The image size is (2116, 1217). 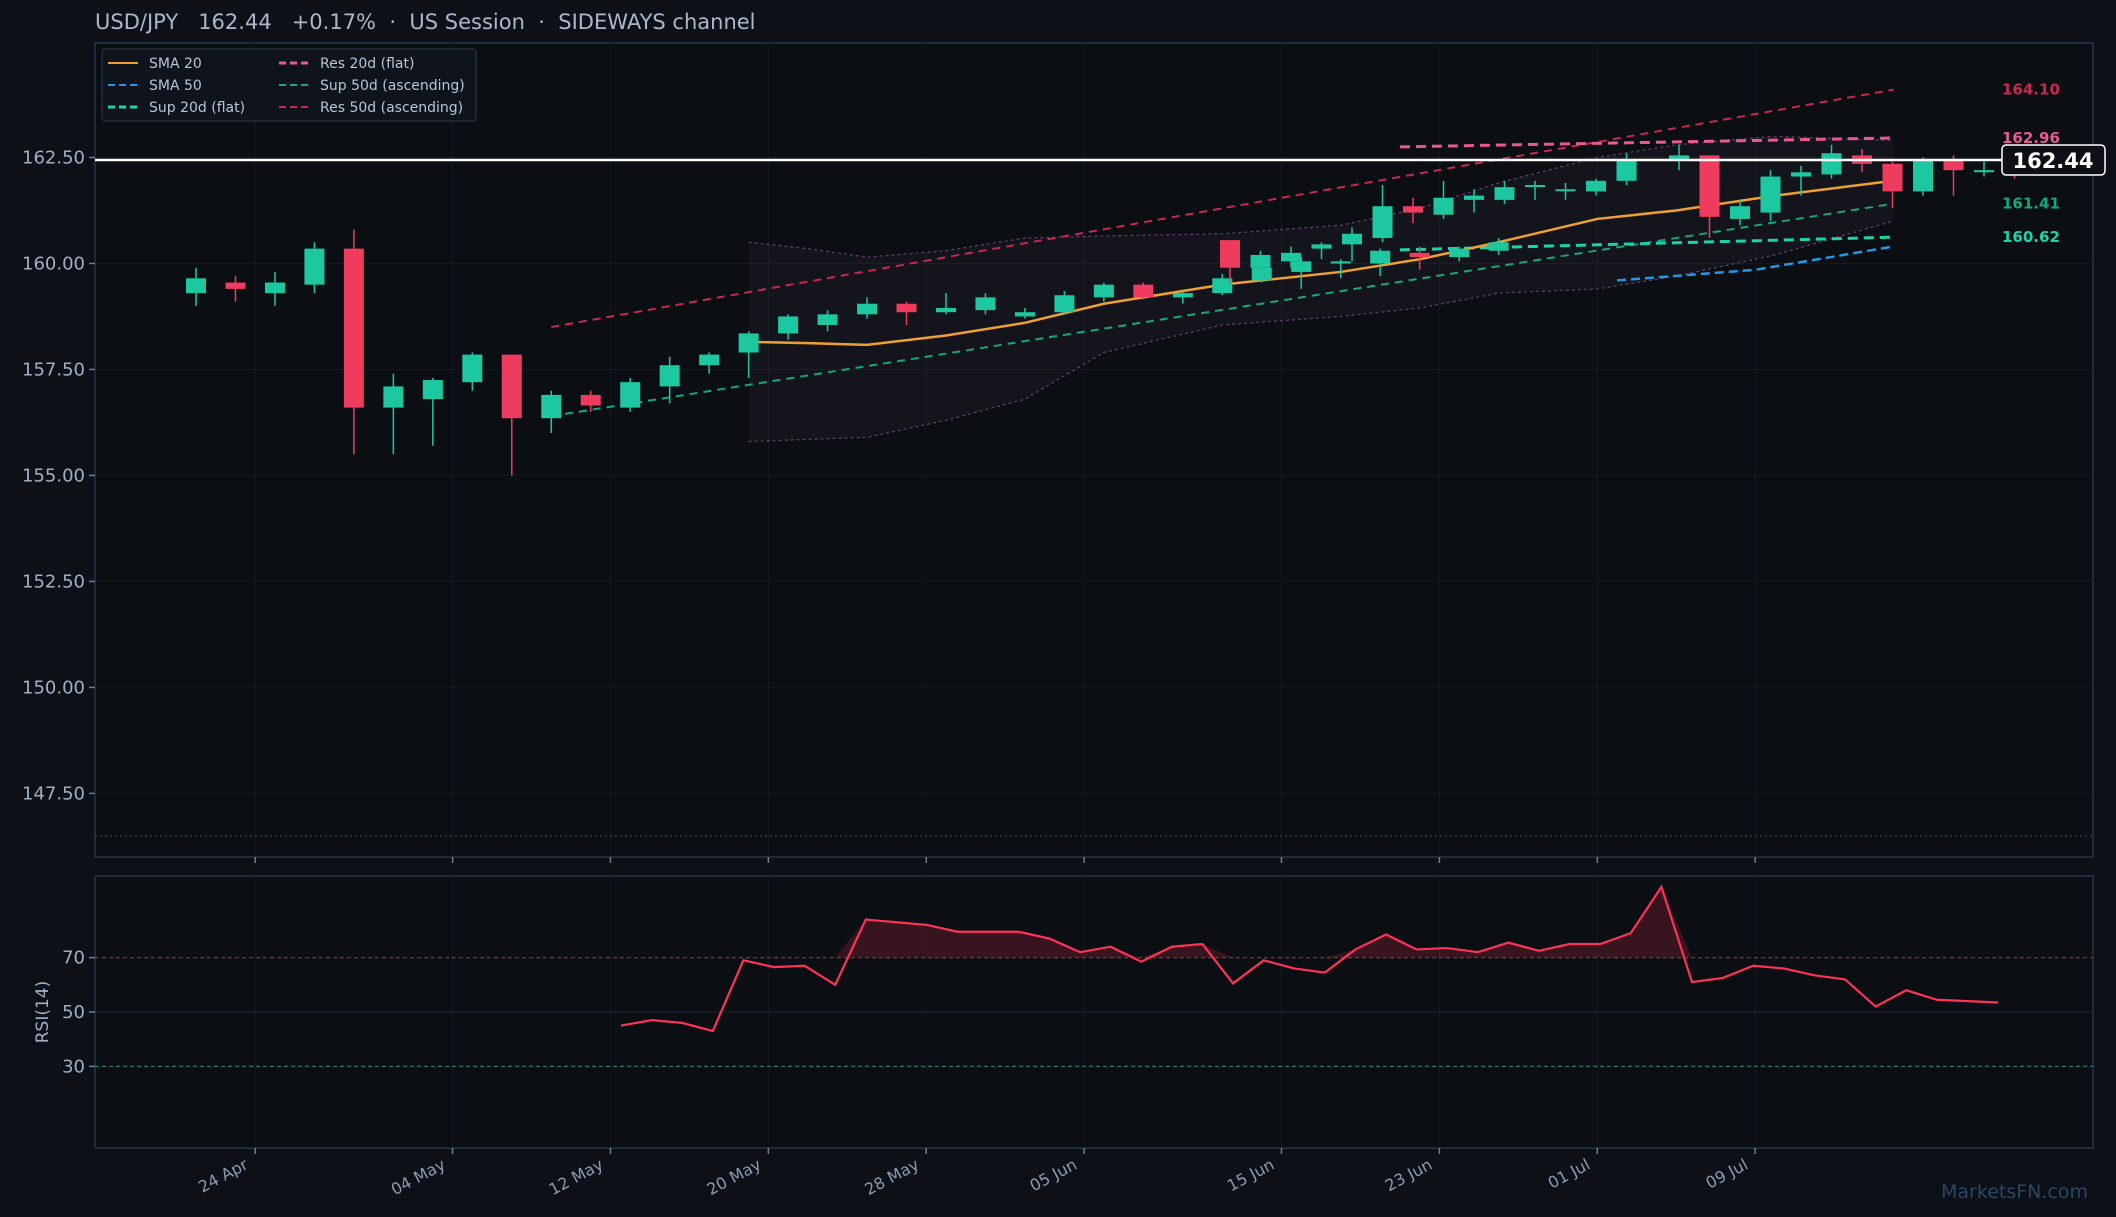 I want to click on x-tick-label: 04 May, so click(x=418, y=1177).